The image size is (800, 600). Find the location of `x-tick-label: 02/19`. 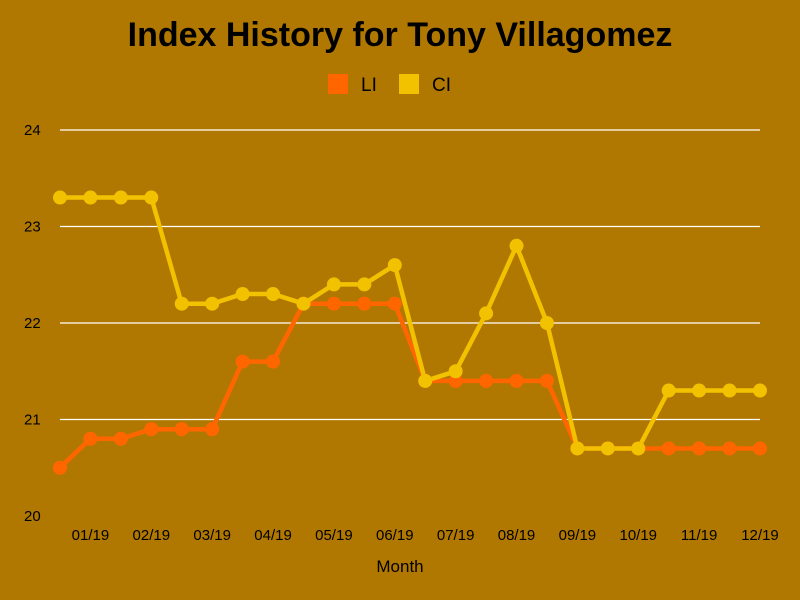

x-tick-label: 02/19 is located at coordinates (152, 535).